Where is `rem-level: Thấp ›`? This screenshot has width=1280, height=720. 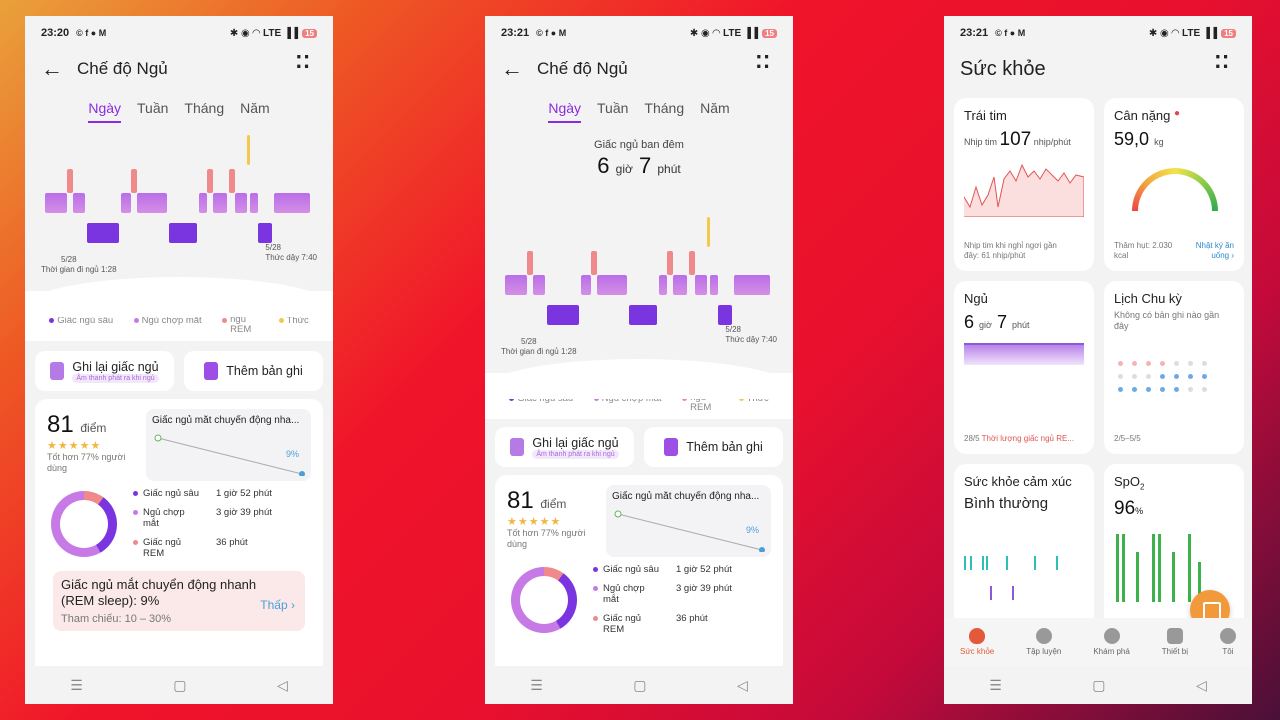 rem-level: Thấp › is located at coordinates (277, 605).